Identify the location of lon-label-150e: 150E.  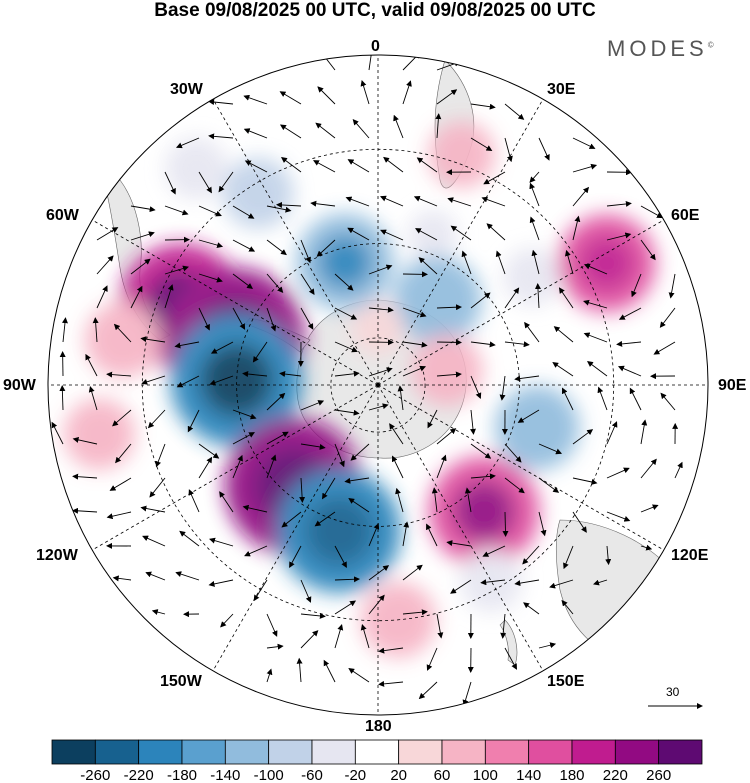
(566, 681).